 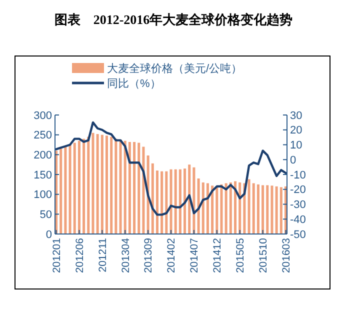 I want to click on legend-label: 同比（%）, so click(x=134, y=83).